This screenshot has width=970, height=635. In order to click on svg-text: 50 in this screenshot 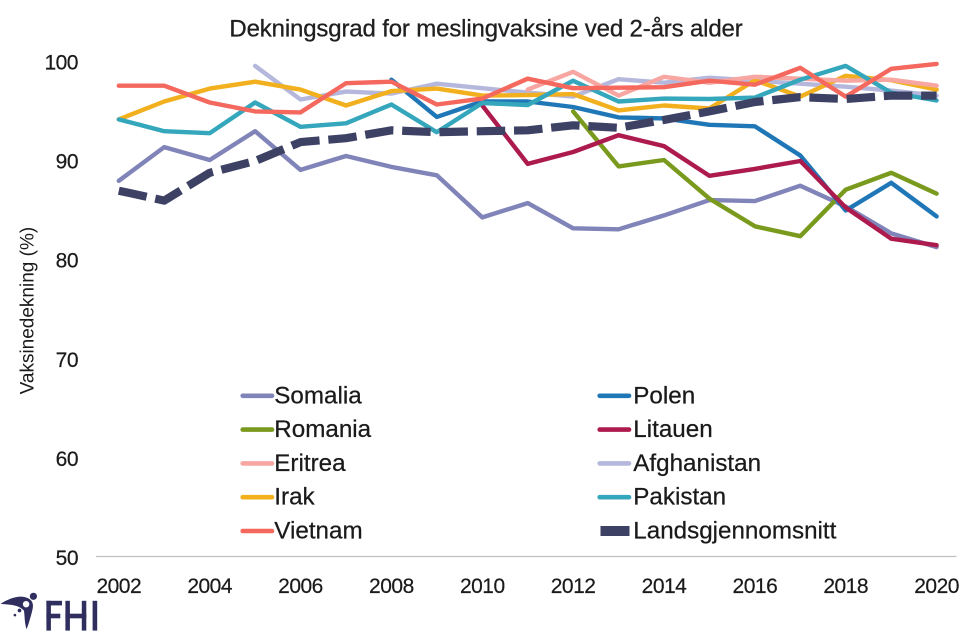, I will do `click(67, 558)`.